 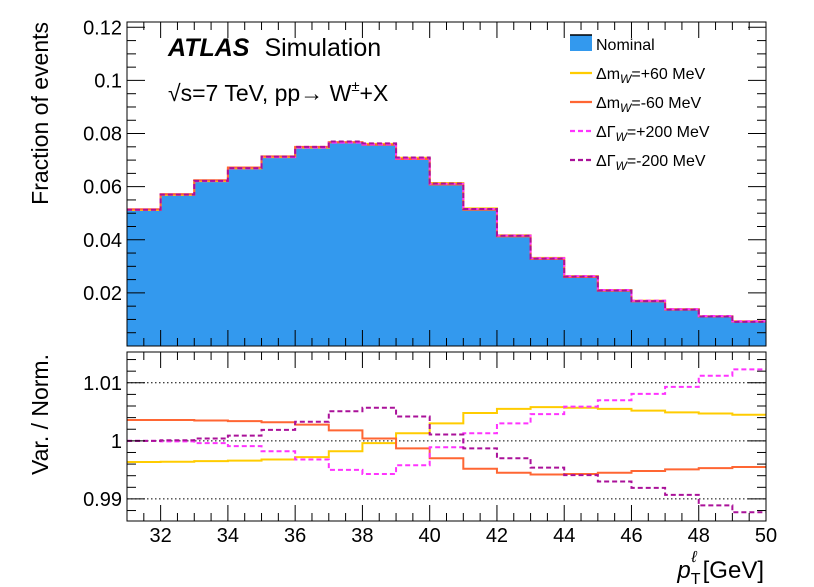 What do you see at coordinates (564, 536) in the screenshot?
I see `ratio-xtick-label: 44` at bounding box center [564, 536].